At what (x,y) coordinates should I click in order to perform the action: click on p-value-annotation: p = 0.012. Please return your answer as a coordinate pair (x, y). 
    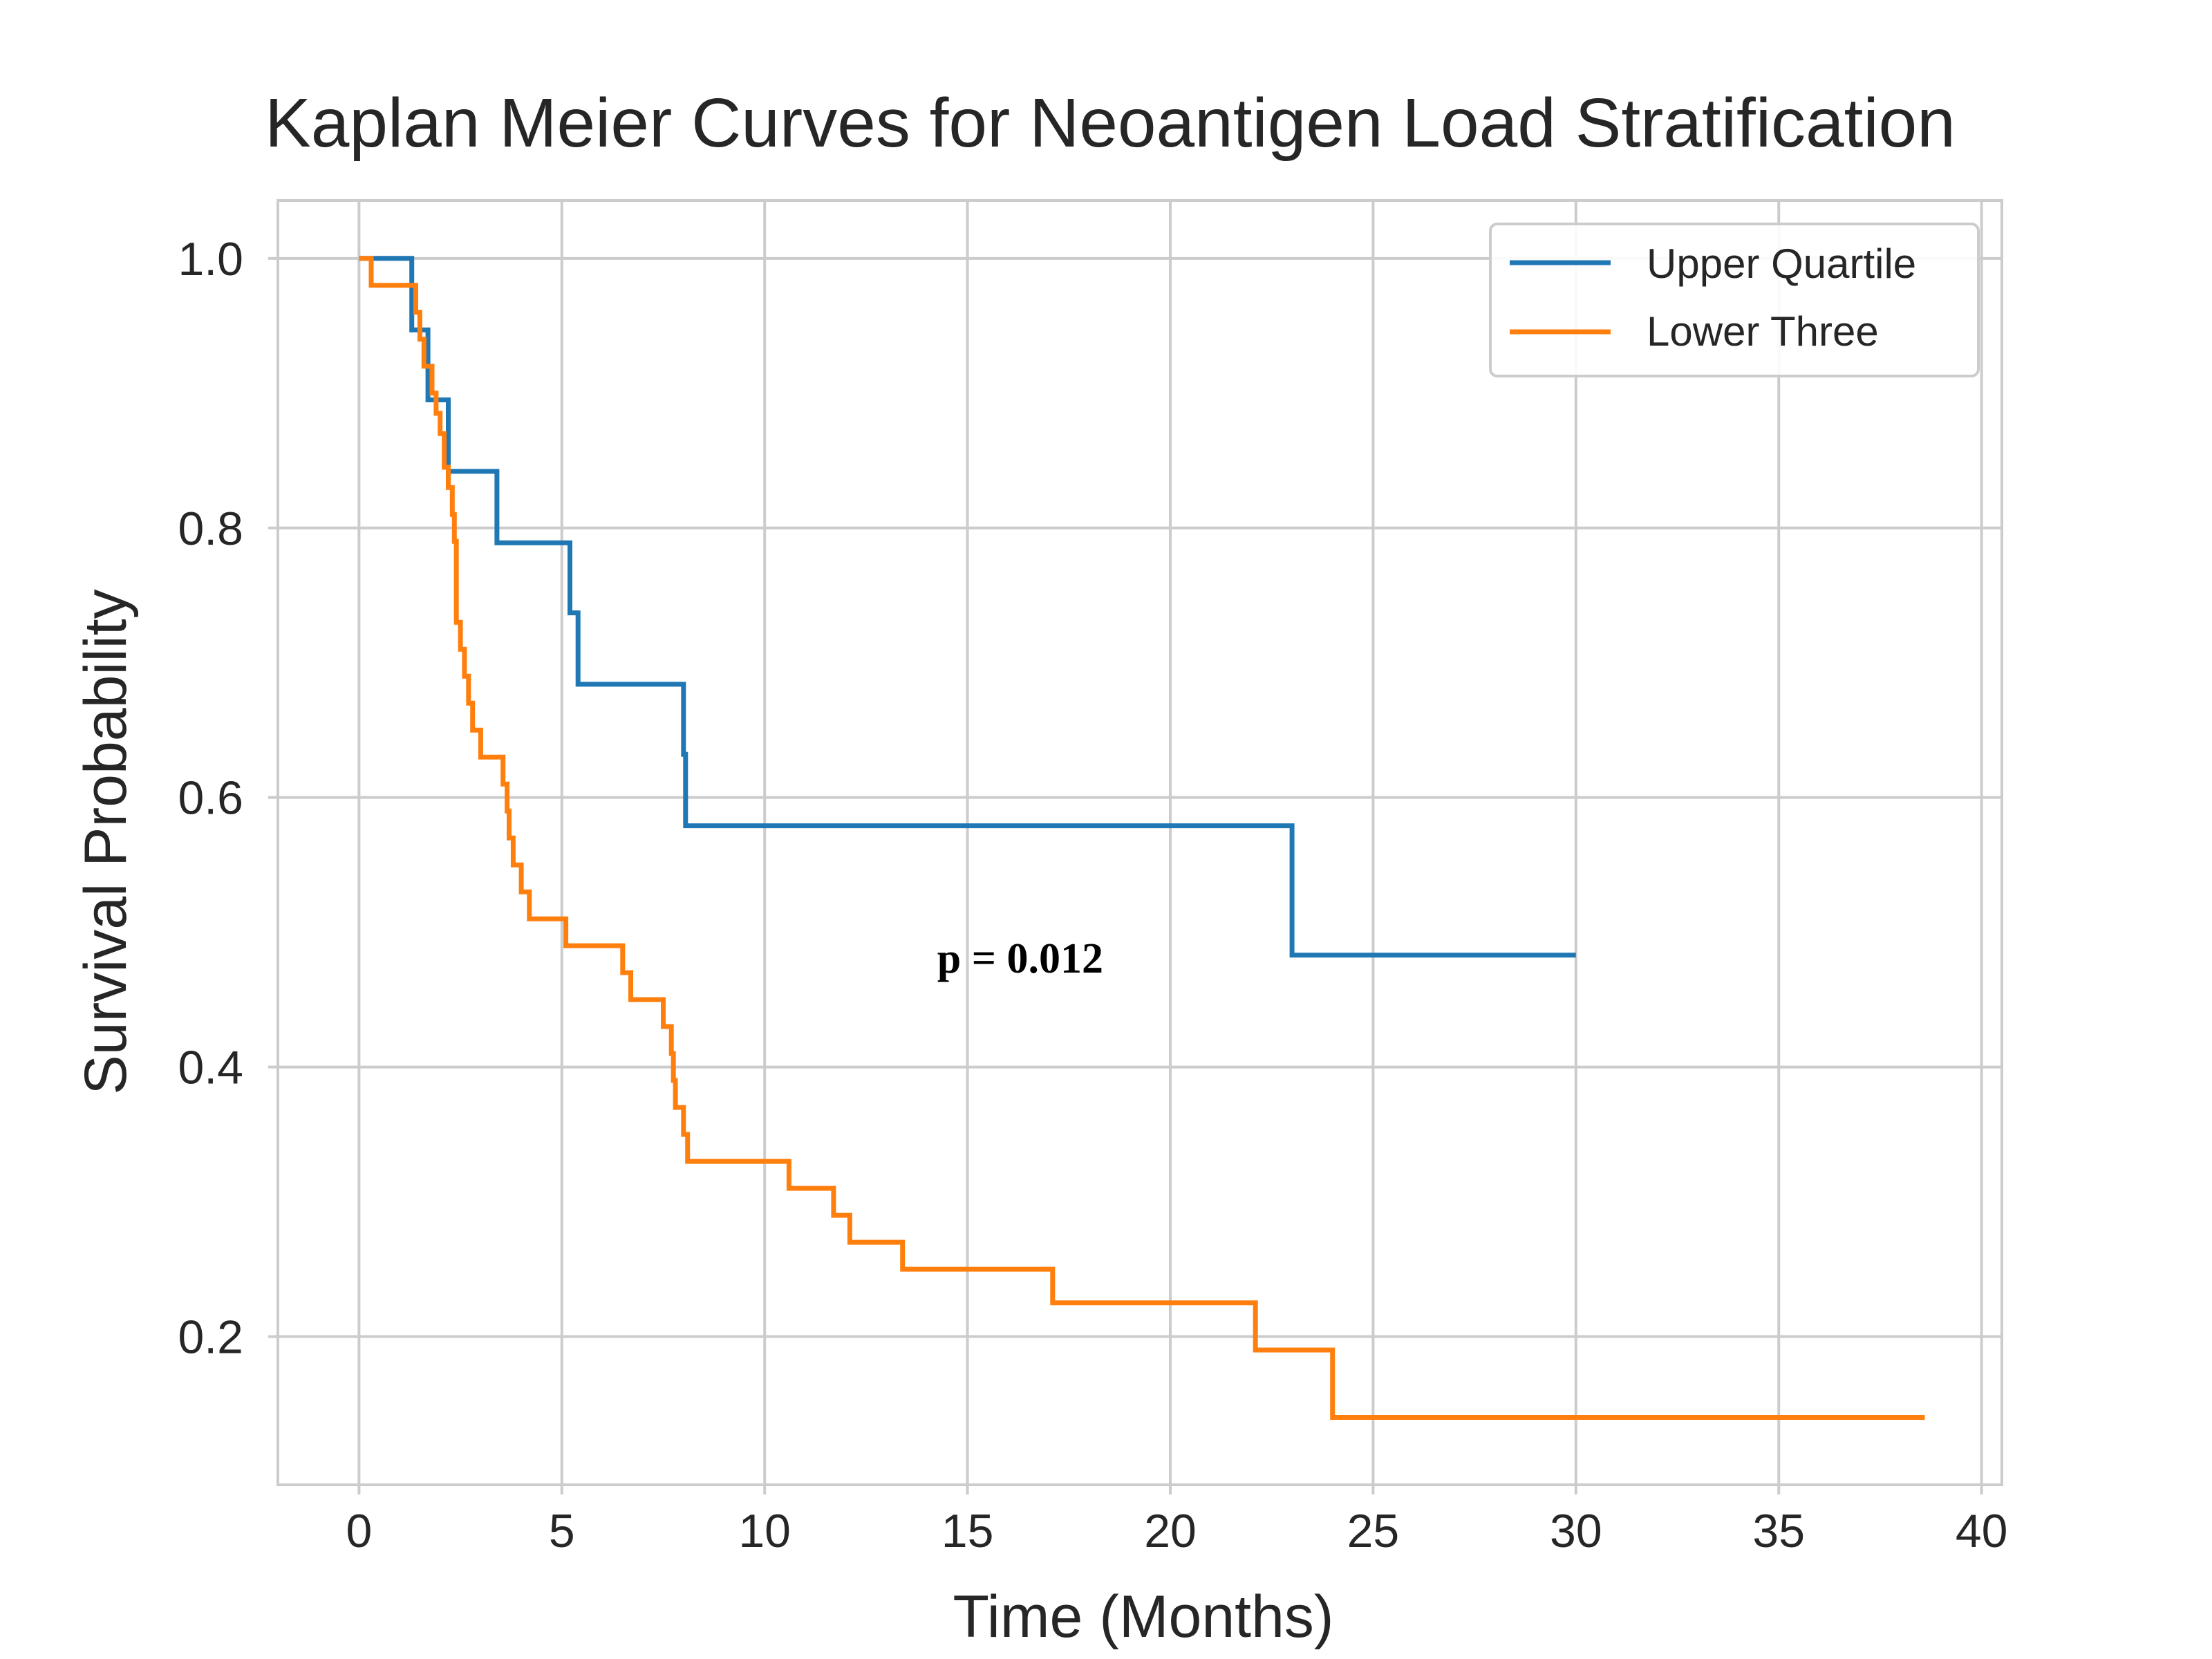
    Looking at the image, I should click on (1020, 958).